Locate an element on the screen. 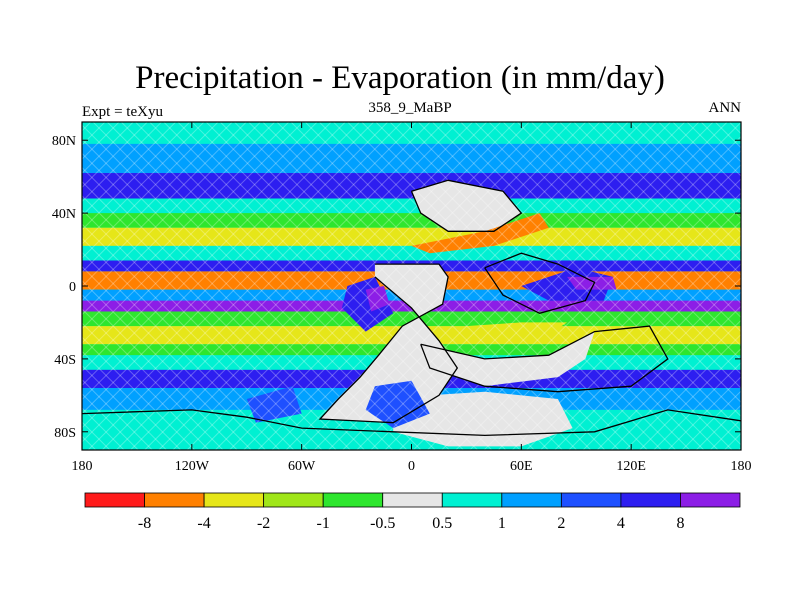  colorbar-label: 2 is located at coordinates (561, 523).